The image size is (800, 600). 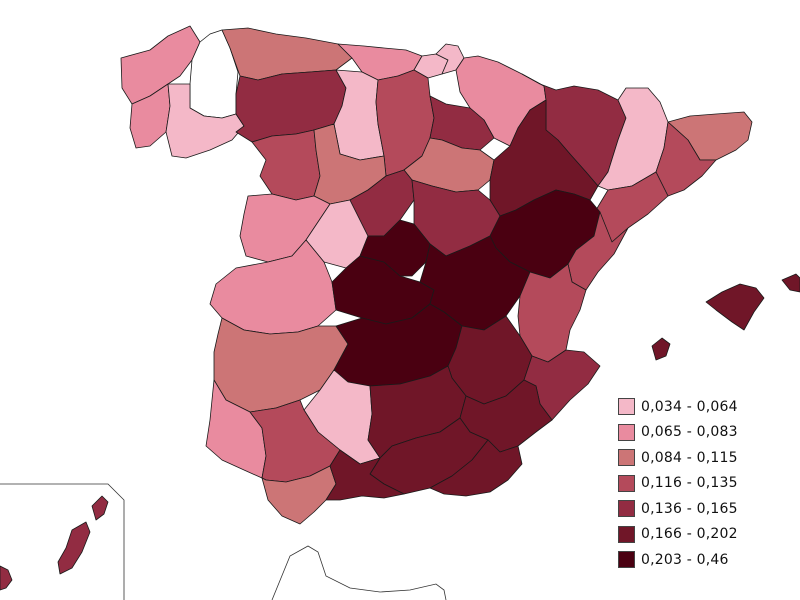 What do you see at coordinates (286, 165) in the screenshot?
I see `region-zamora` at bounding box center [286, 165].